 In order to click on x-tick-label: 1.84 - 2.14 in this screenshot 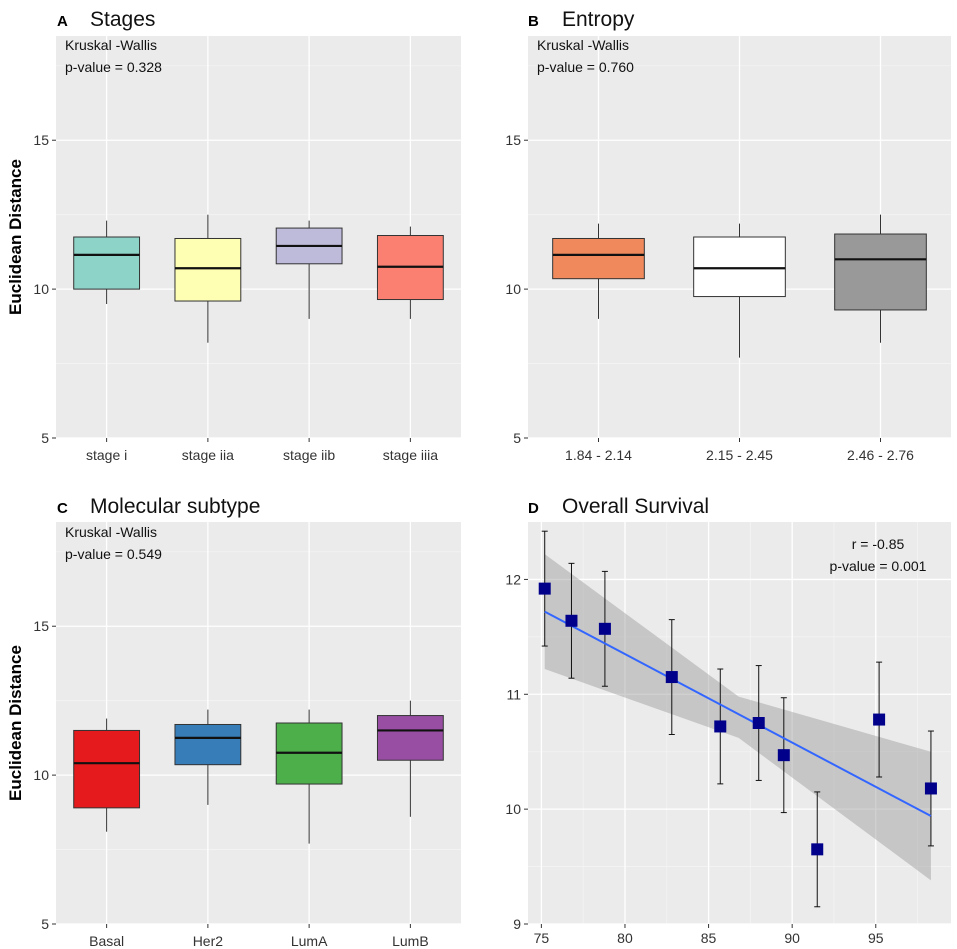, I will do `click(598, 455)`.